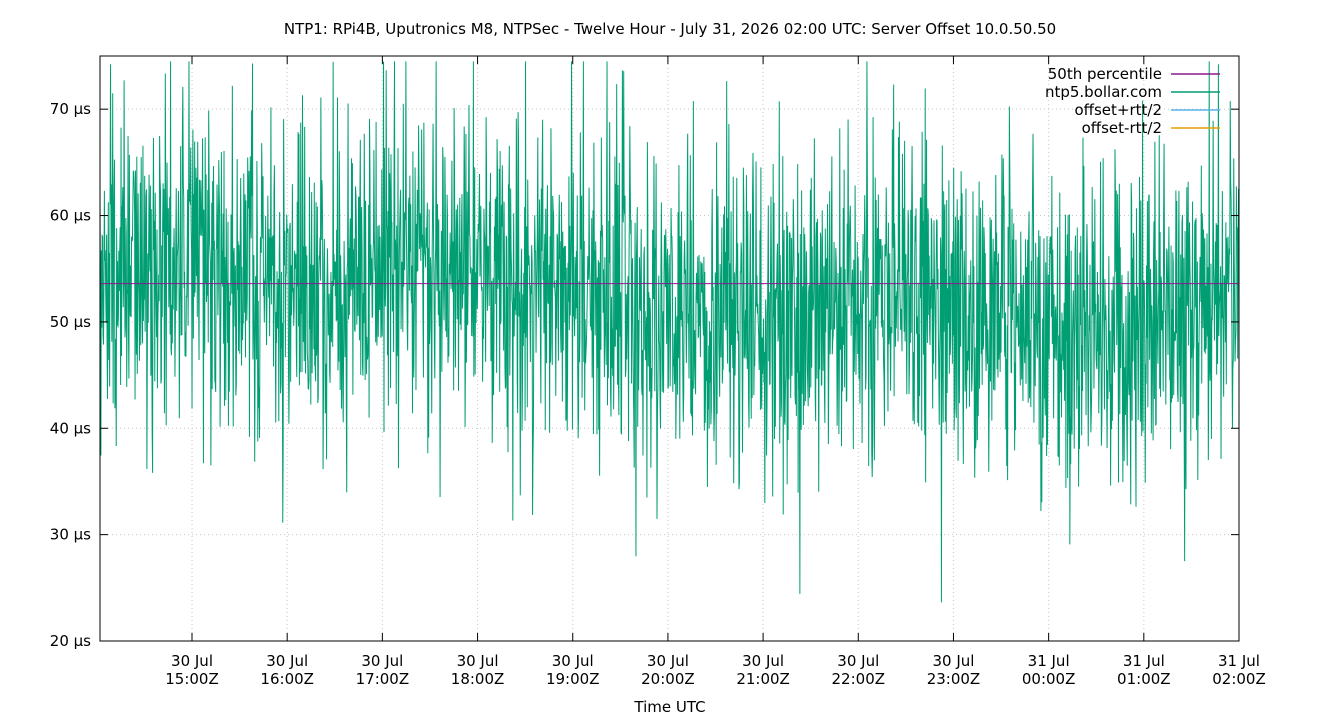 This screenshot has width=1340, height=720. Describe the element at coordinates (1049, 679) in the screenshot. I see `x-tick-time: 00:00Z` at that location.